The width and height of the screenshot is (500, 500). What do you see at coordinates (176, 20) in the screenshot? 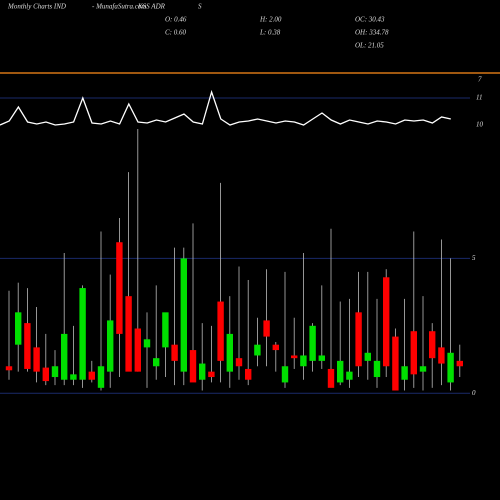
I see `stat: O: 0.46` at bounding box center [176, 20].